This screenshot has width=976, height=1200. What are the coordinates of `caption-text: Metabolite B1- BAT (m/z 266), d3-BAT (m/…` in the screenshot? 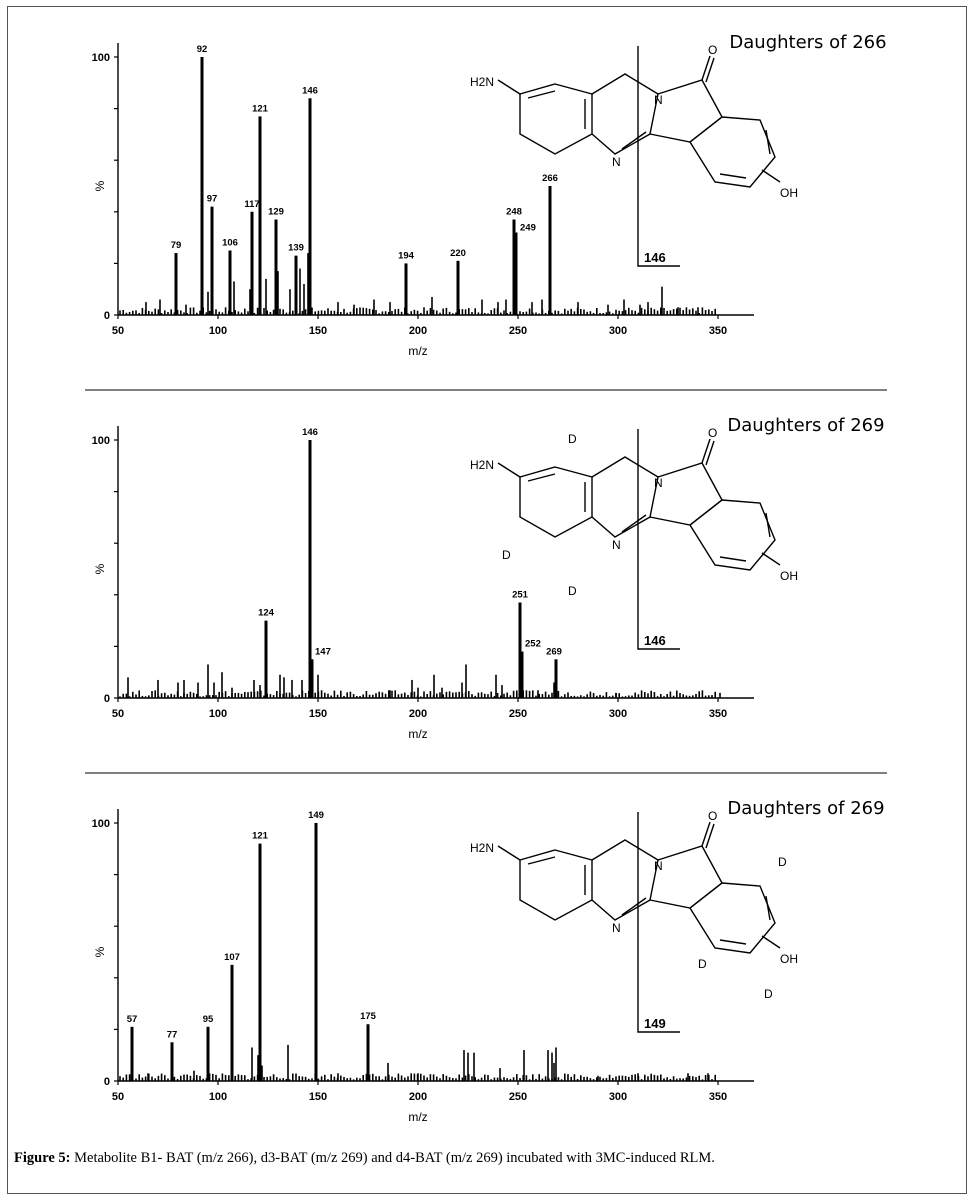 It's located at (392, 1158).